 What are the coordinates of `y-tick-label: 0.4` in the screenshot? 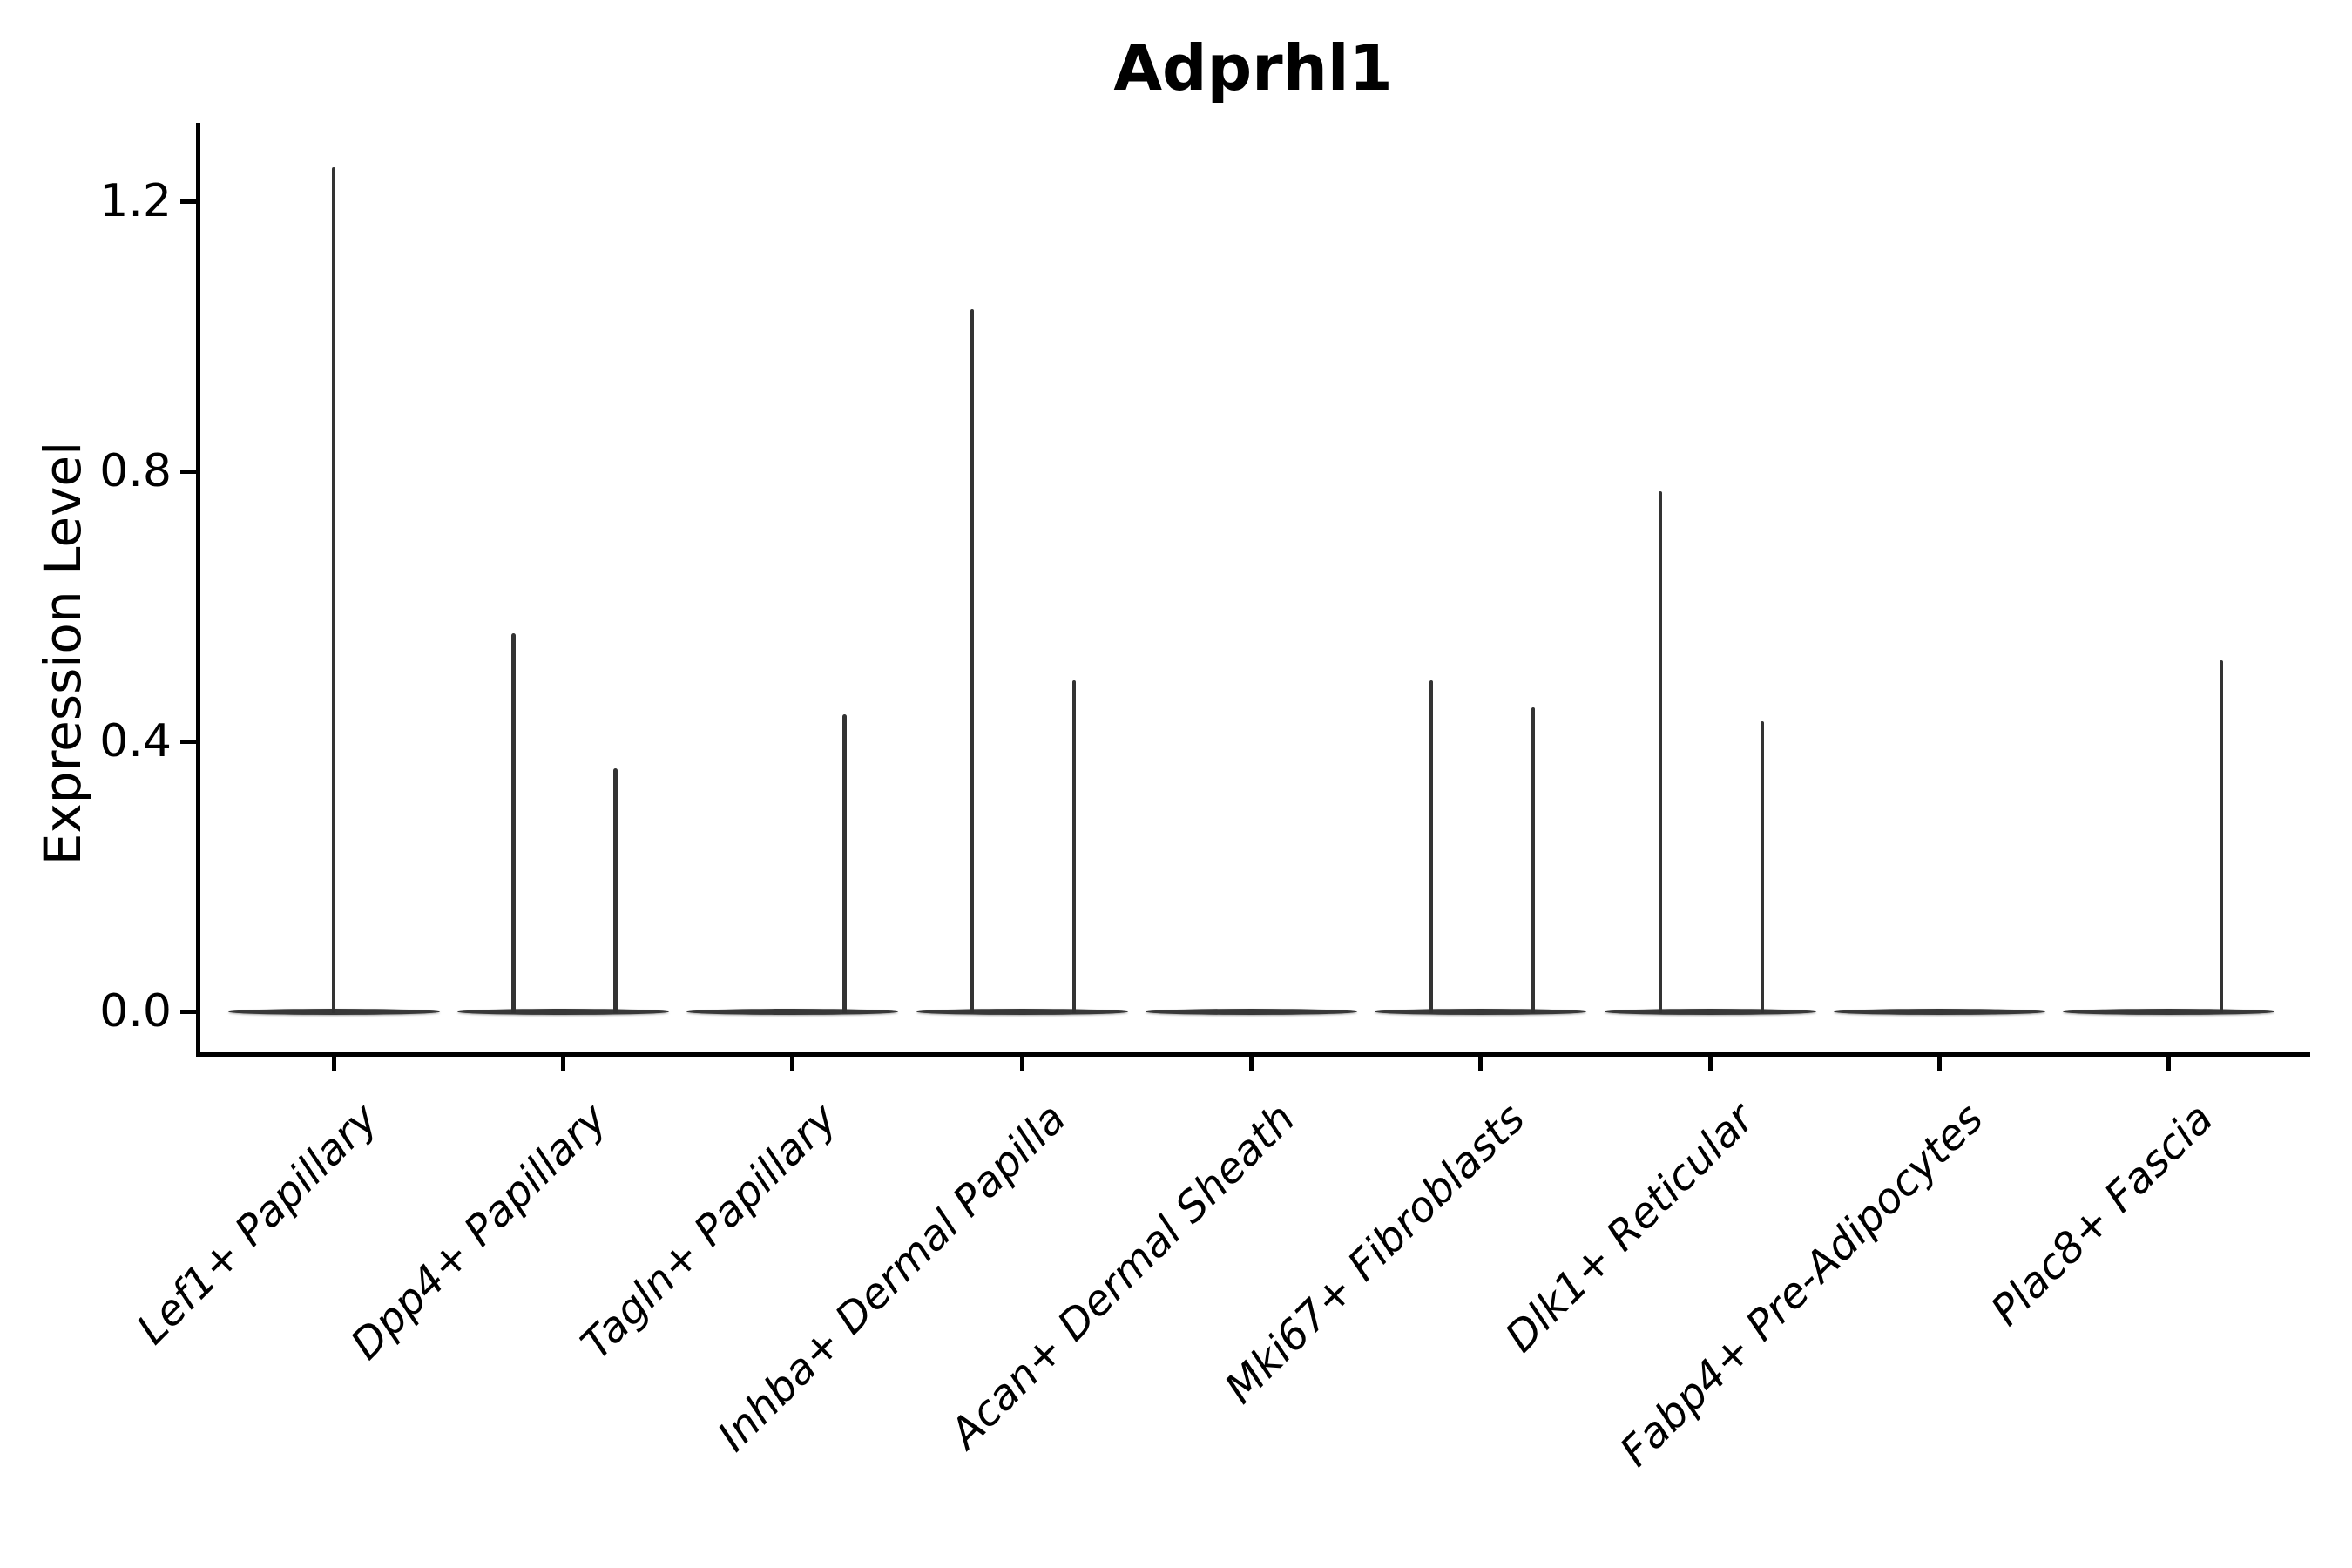 It's located at (135, 741).